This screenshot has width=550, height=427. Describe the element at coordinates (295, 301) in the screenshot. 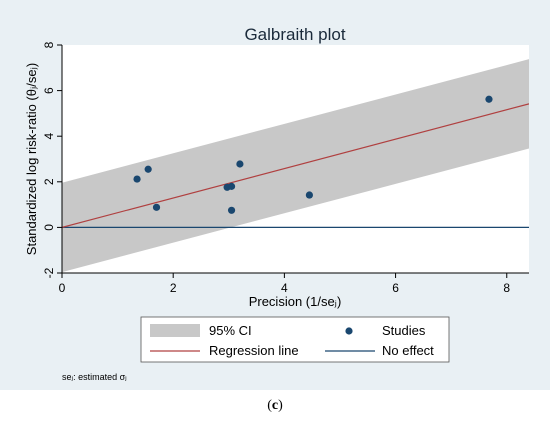

I see `x-axis-label: Precision (1/seⱼ)` at that location.